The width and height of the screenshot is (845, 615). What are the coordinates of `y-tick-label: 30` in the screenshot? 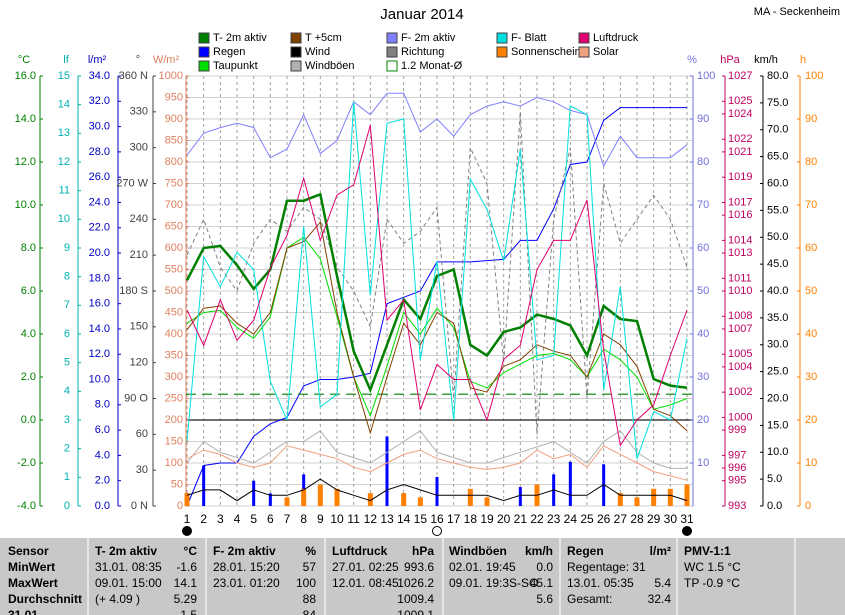 It's located at (811, 377).